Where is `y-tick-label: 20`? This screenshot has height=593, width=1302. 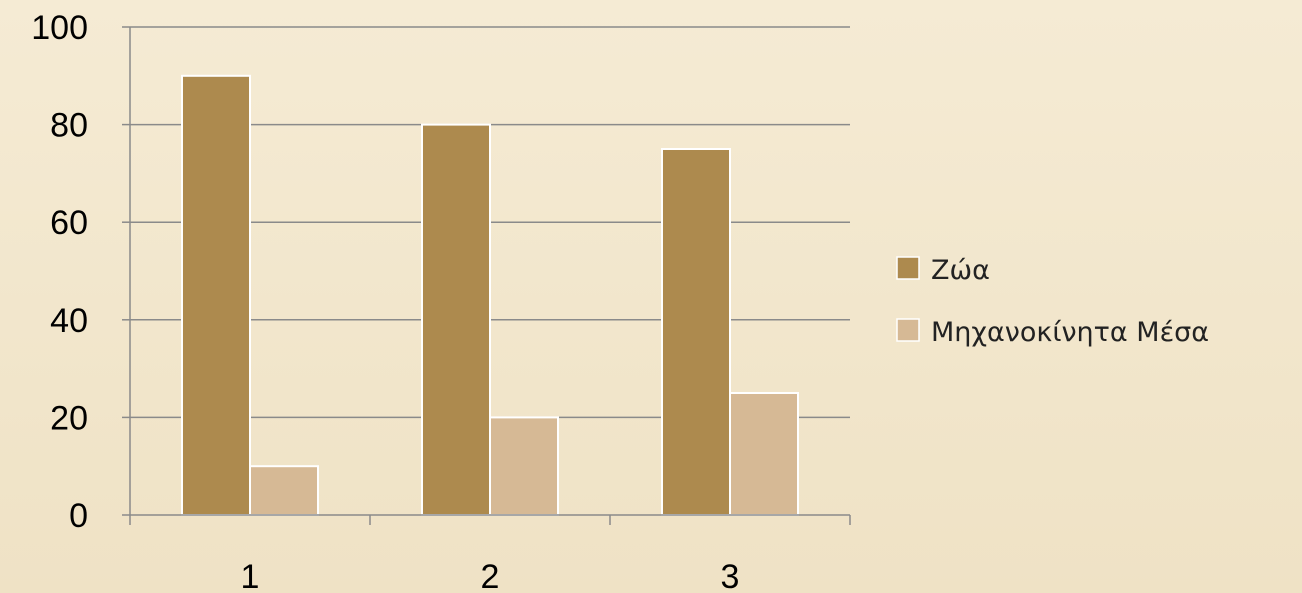 y-tick-label: 20 is located at coordinates (69, 418).